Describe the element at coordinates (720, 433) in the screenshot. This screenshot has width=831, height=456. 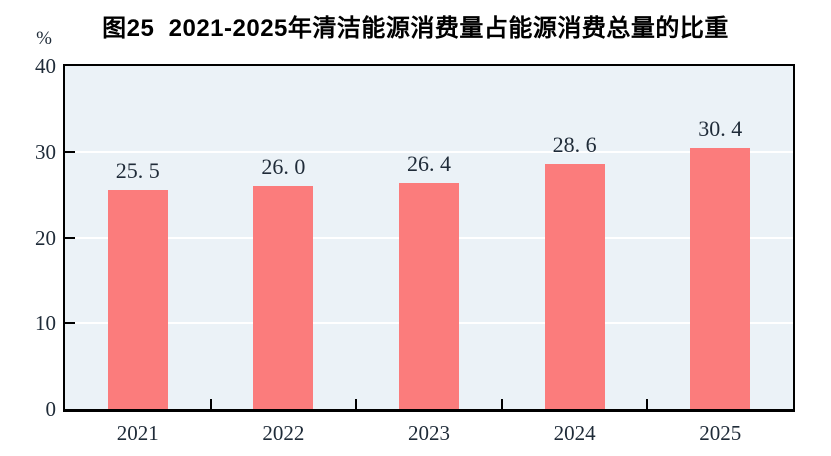
I see `x-tick-label-2025: 2025` at that location.